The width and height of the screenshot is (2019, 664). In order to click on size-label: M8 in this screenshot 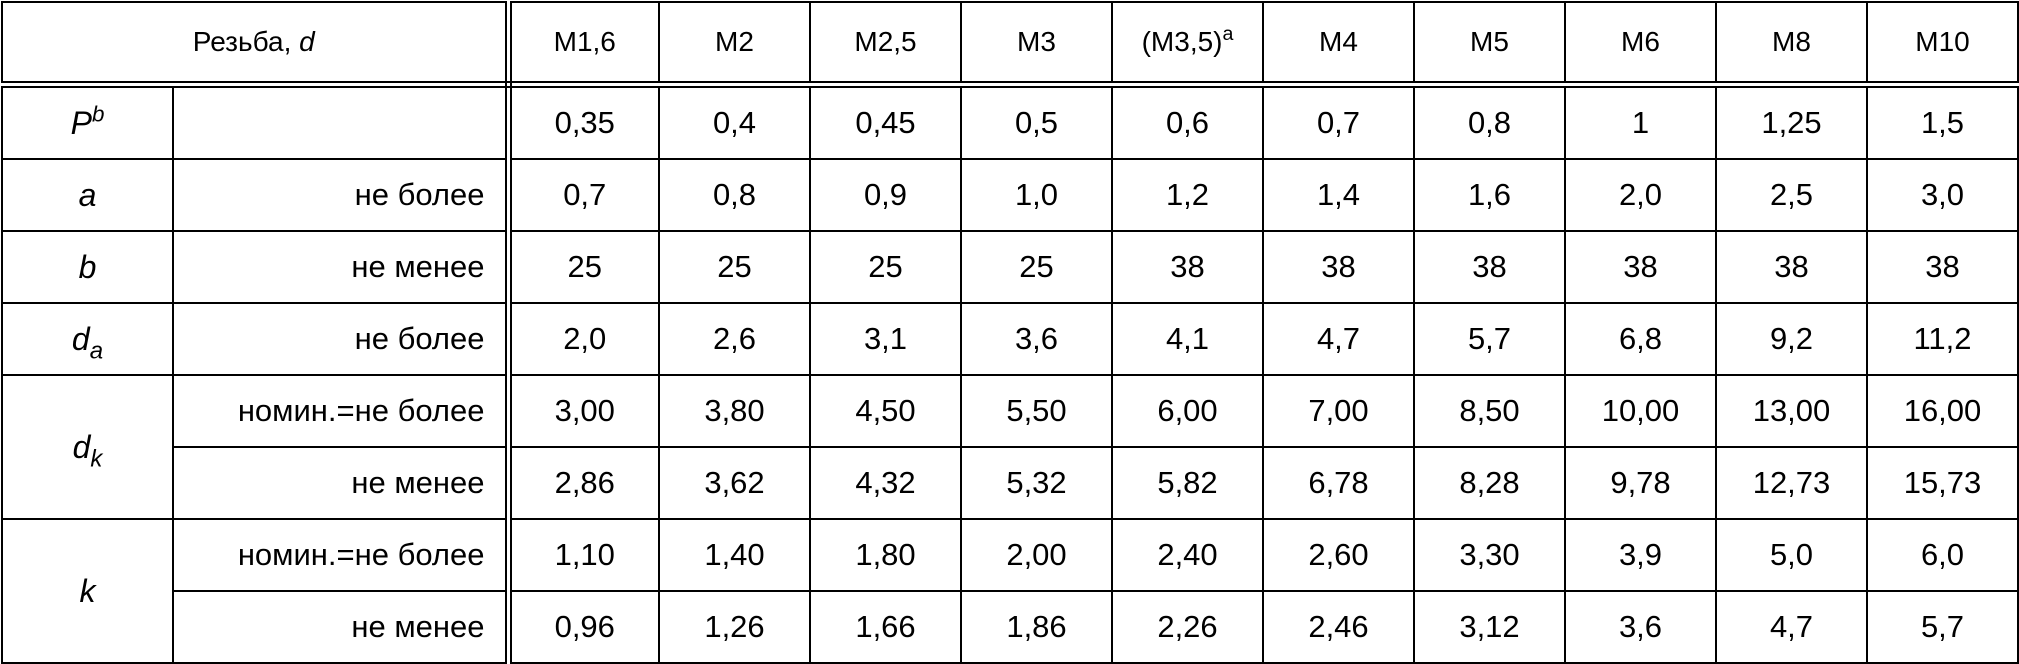, I will do `click(1791, 41)`.